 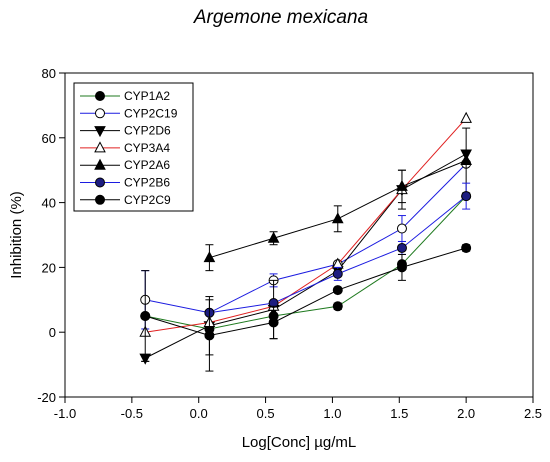 What do you see at coordinates (298, 409) in the screenshot?
I see `x-axis: -1.0 -0.5 0.0 0.5 1.0 1.5 2.0 2.5` at bounding box center [298, 409].